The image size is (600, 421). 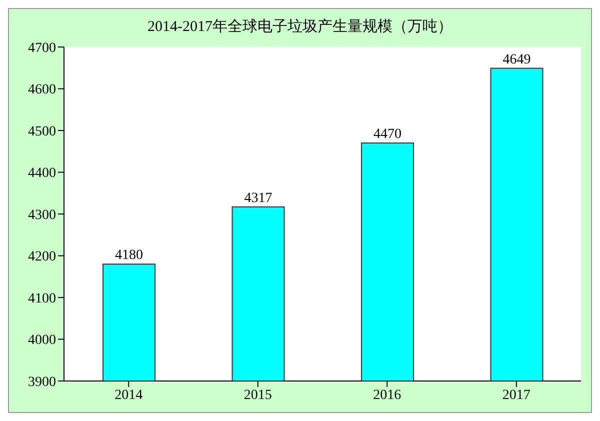 What do you see at coordinates (42, 257) in the screenshot?
I see `y-tick-label: 4200` at bounding box center [42, 257].